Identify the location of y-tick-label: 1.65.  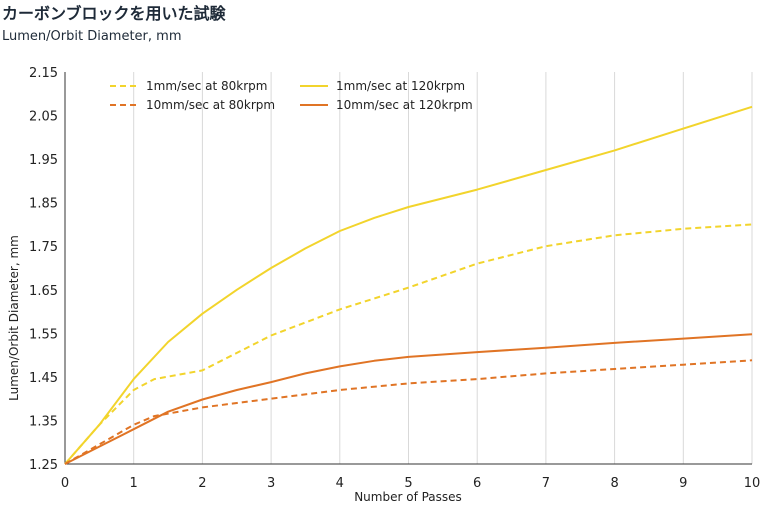
(43, 291).